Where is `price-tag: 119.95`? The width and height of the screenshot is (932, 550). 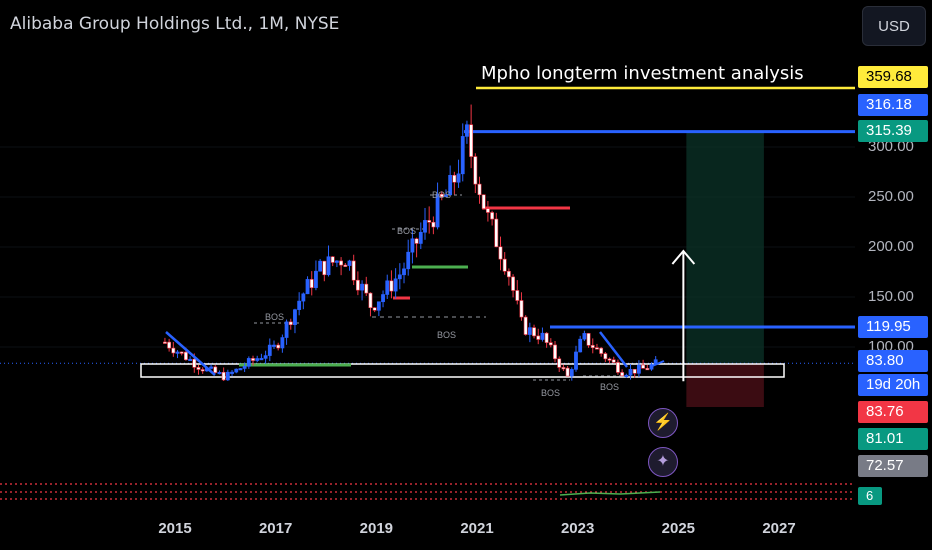 price-tag: 119.95 is located at coordinates (893, 327).